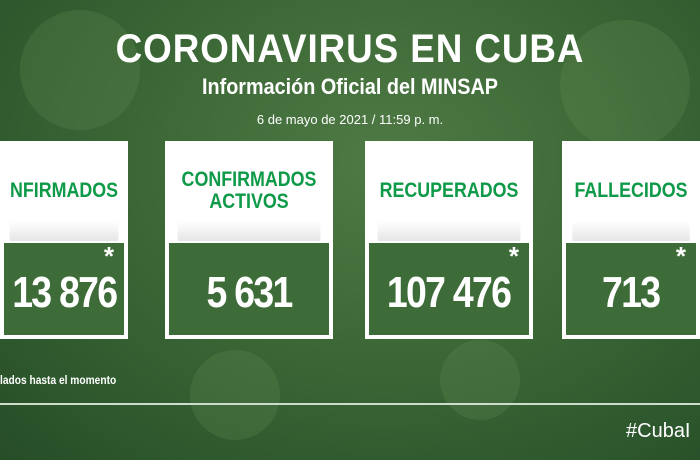 The width and height of the screenshot is (700, 460). What do you see at coordinates (449, 191) in the screenshot?
I see `card-label: RECUPERADOS` at bounding box center [449, 191].